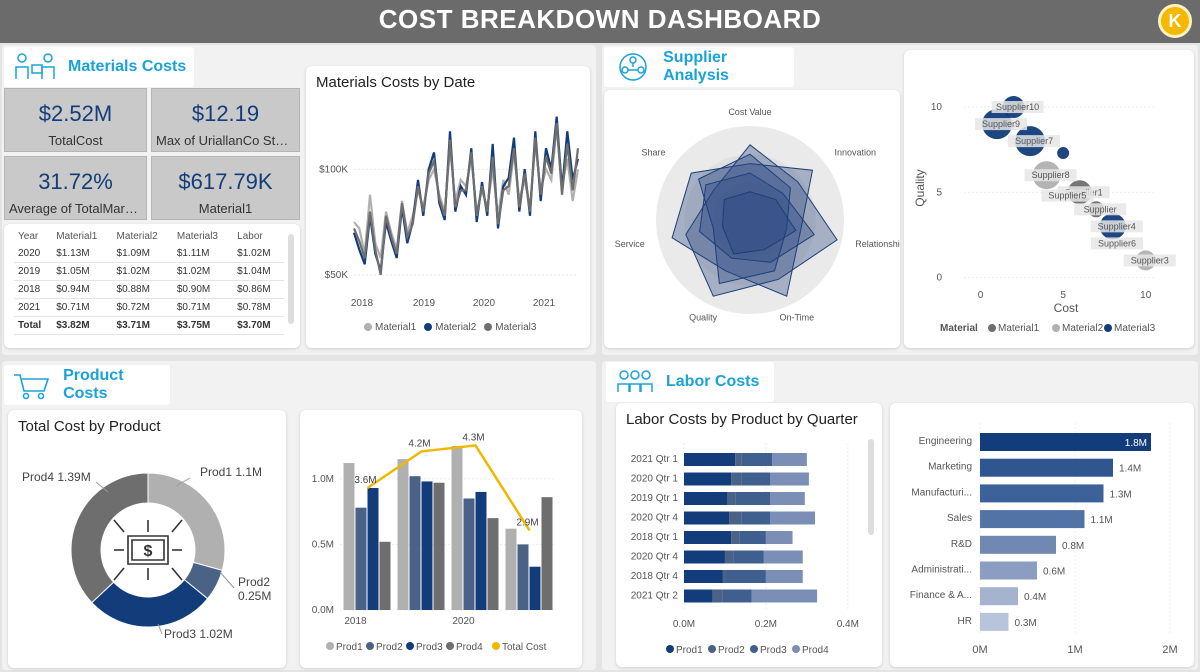  What do you see at coordinates (544, 303) in the screenshot?
I see `x-tick-label: 2021` at bounding box center [544, 303].